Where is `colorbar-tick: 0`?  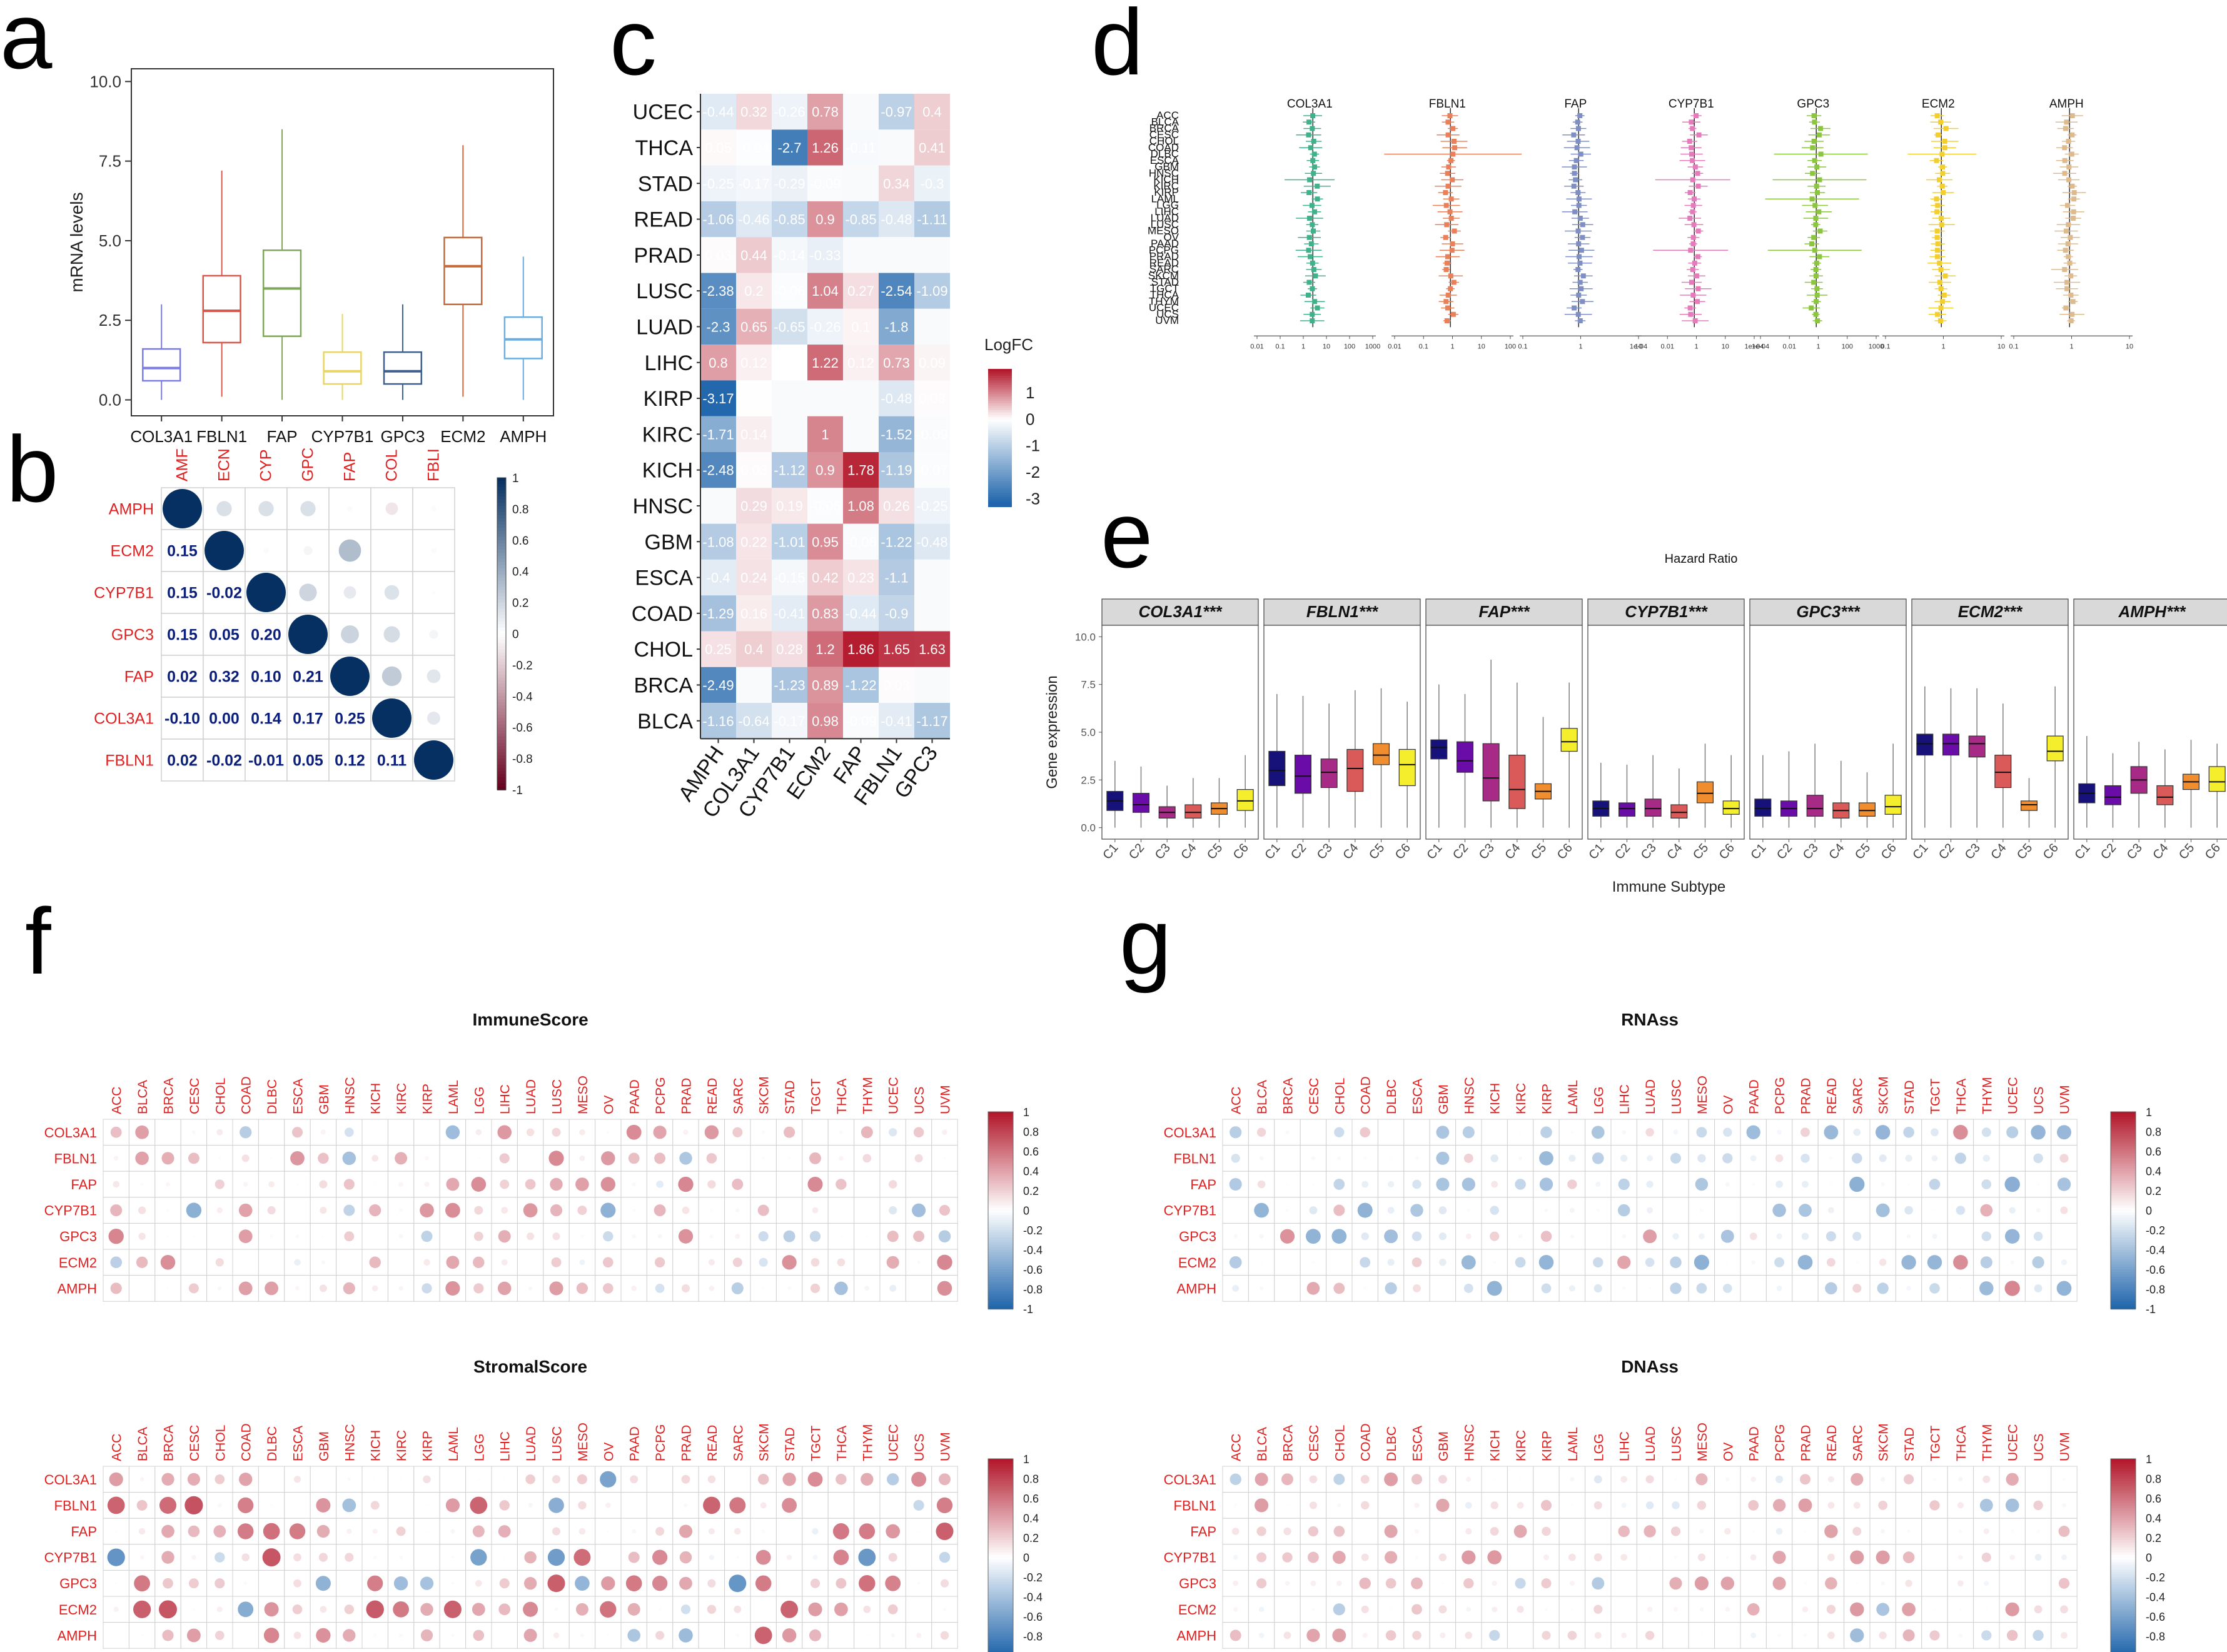
colorbar-tick: 0 is located at coordinates (1026, 1558).